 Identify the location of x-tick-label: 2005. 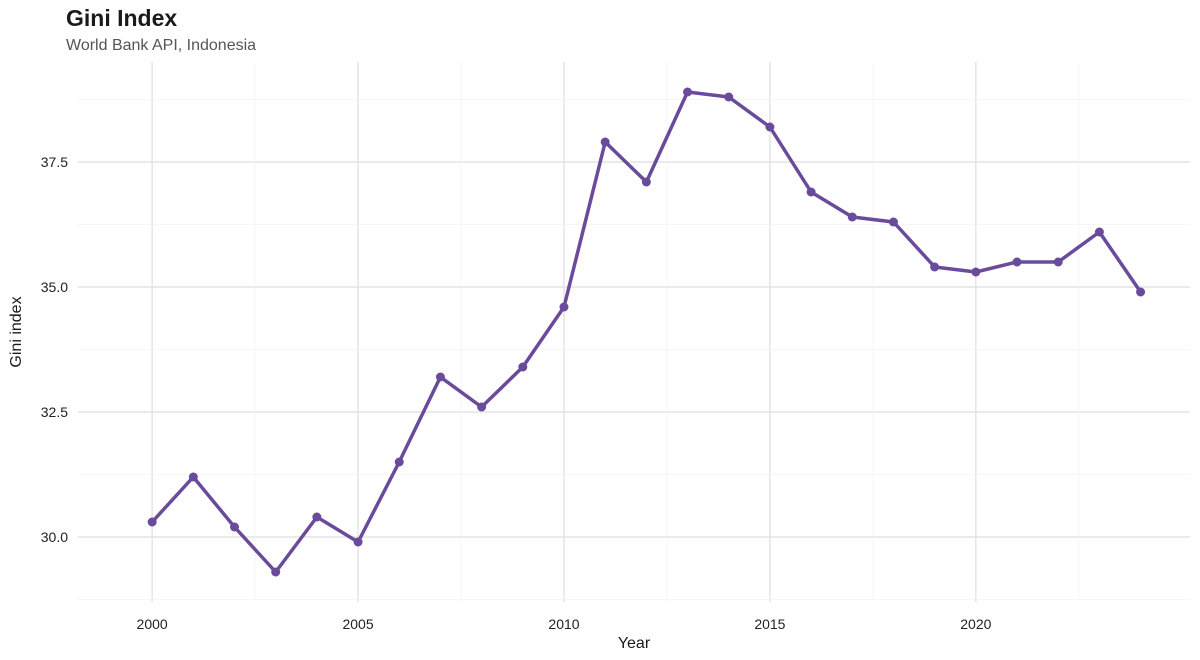
(357, 624).